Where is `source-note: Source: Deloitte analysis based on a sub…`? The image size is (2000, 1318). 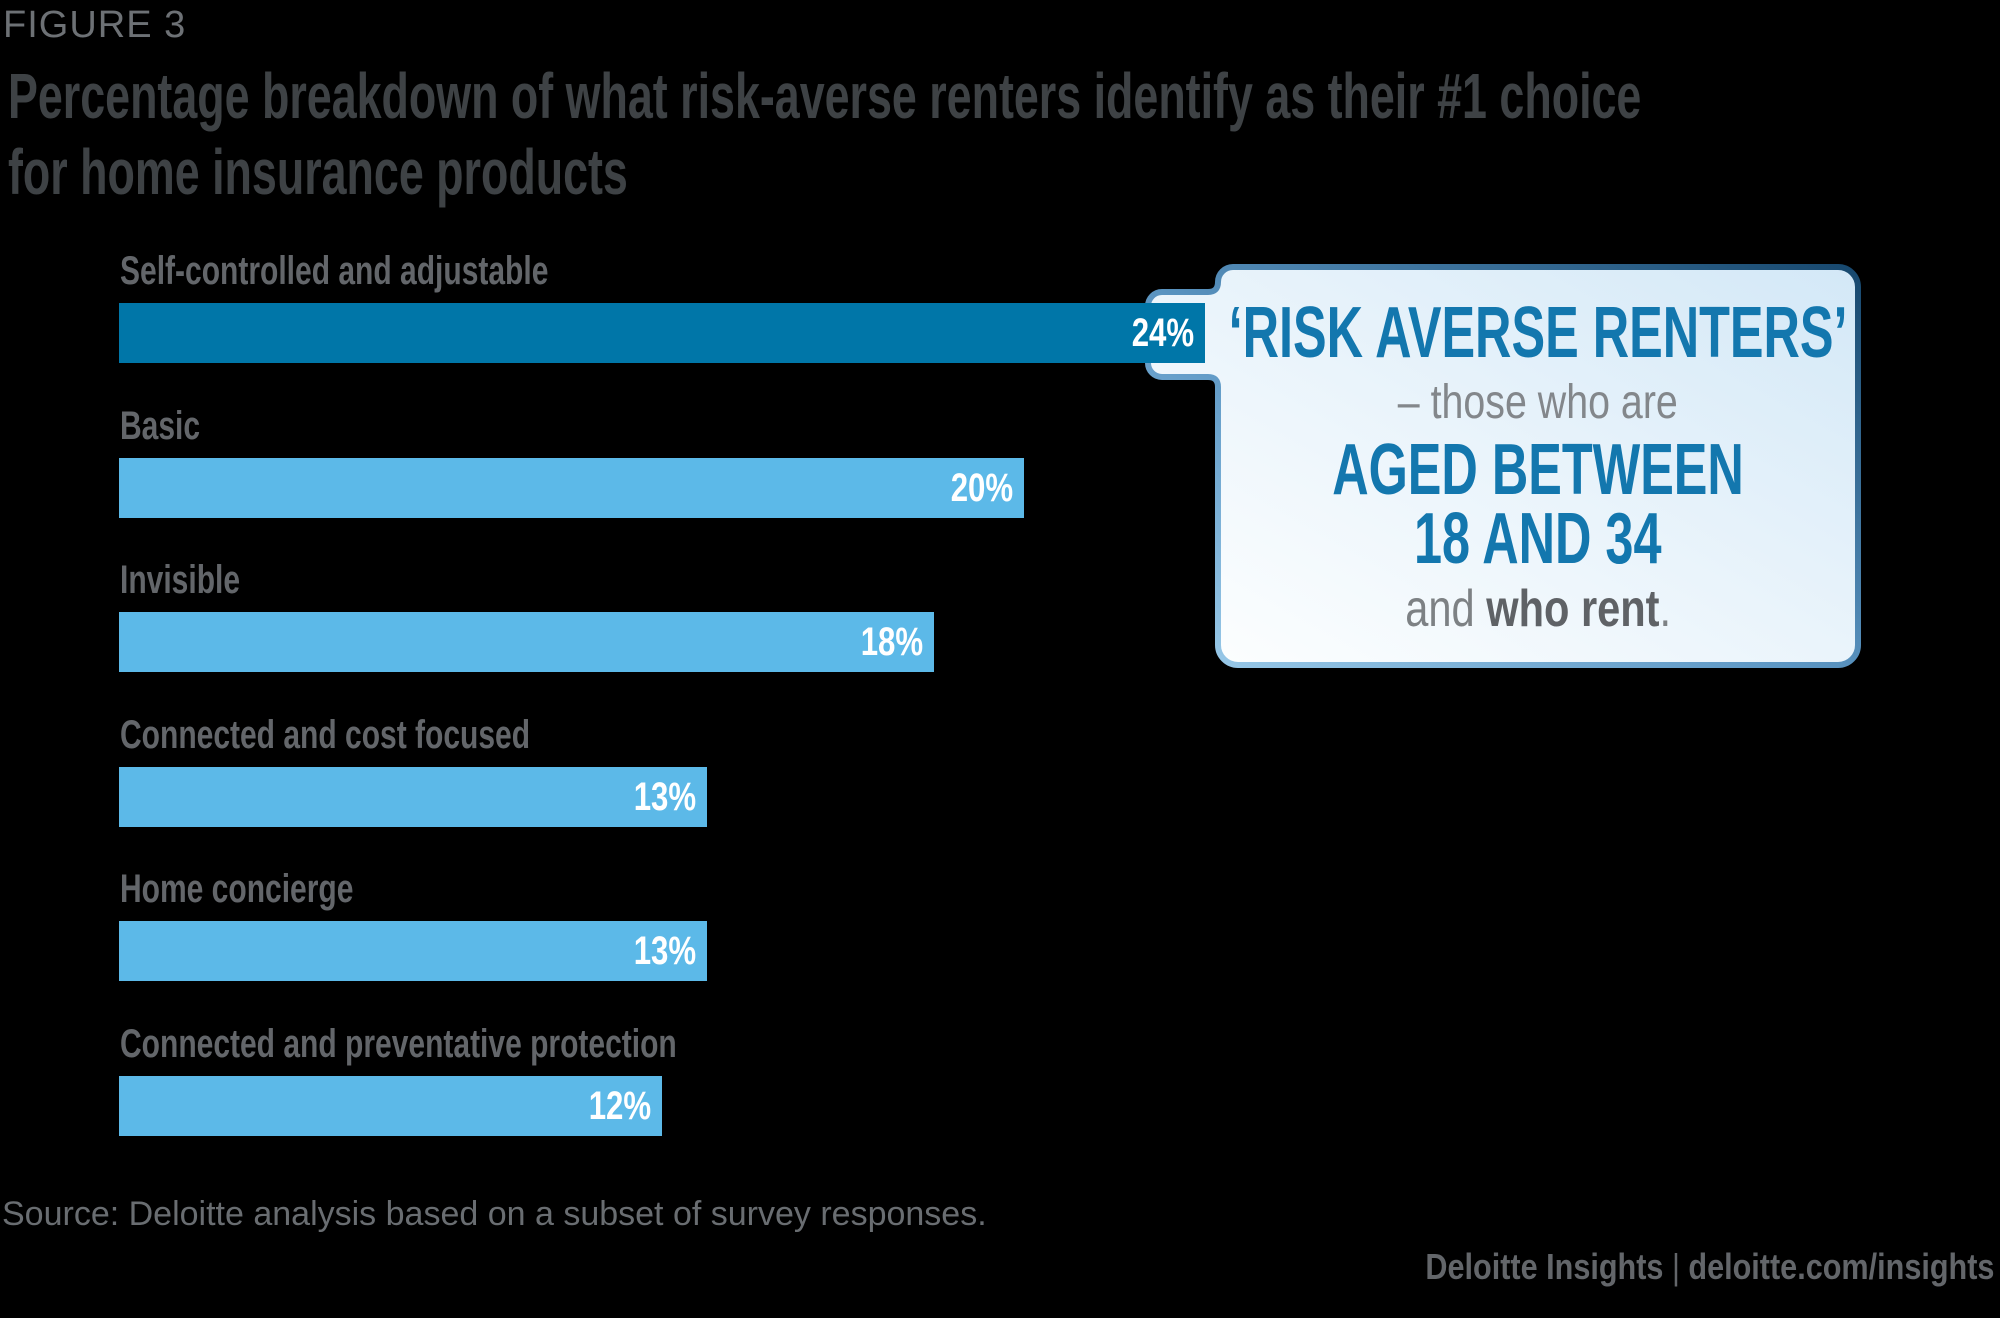 source-note: Source: Deloitte analysis based on a sub… is located at coordinates (494, 1214).